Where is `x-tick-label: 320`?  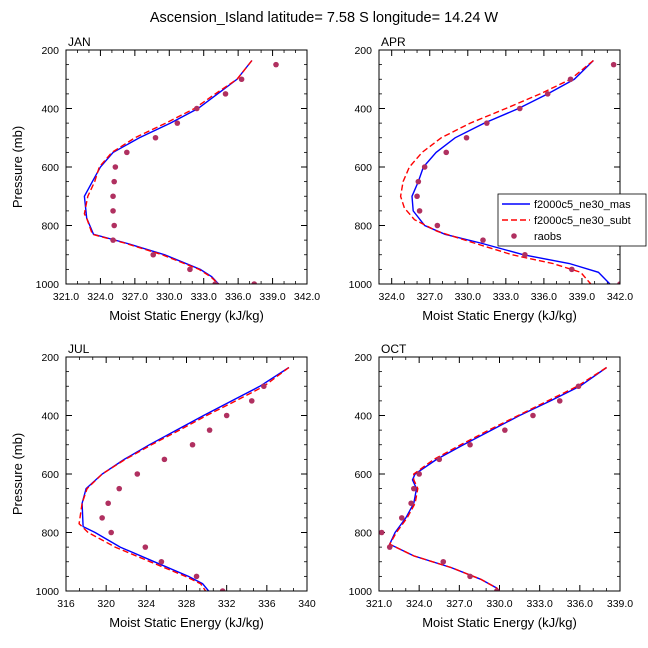
x-tick-label: 320 is located at coordinates (106, 604).